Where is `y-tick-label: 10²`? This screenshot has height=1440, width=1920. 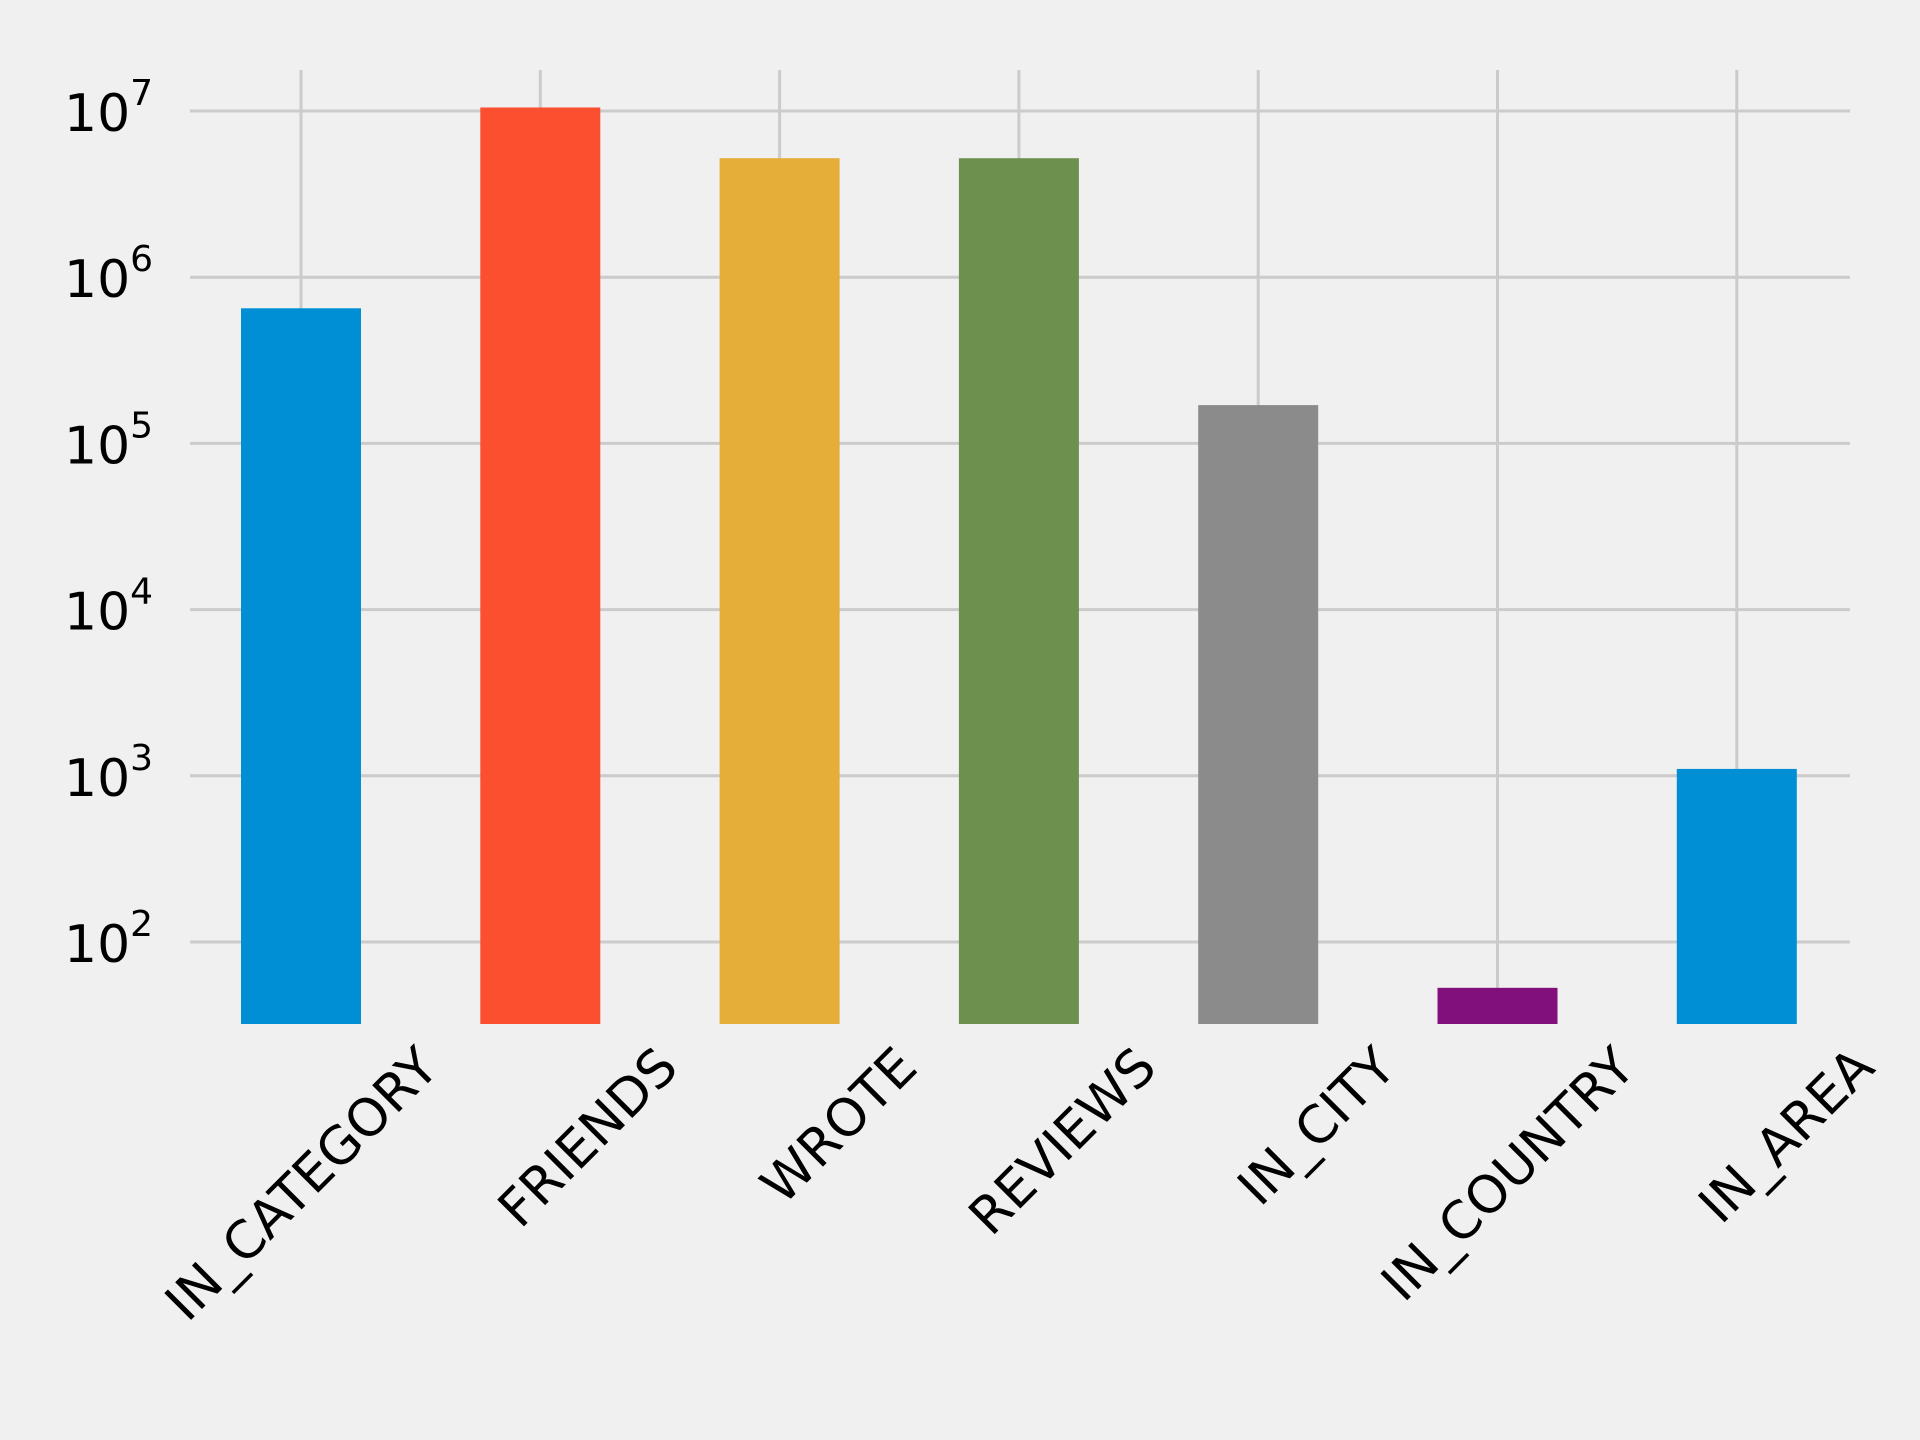
y-tick-label: 10² is located at coordinates (108, 939).